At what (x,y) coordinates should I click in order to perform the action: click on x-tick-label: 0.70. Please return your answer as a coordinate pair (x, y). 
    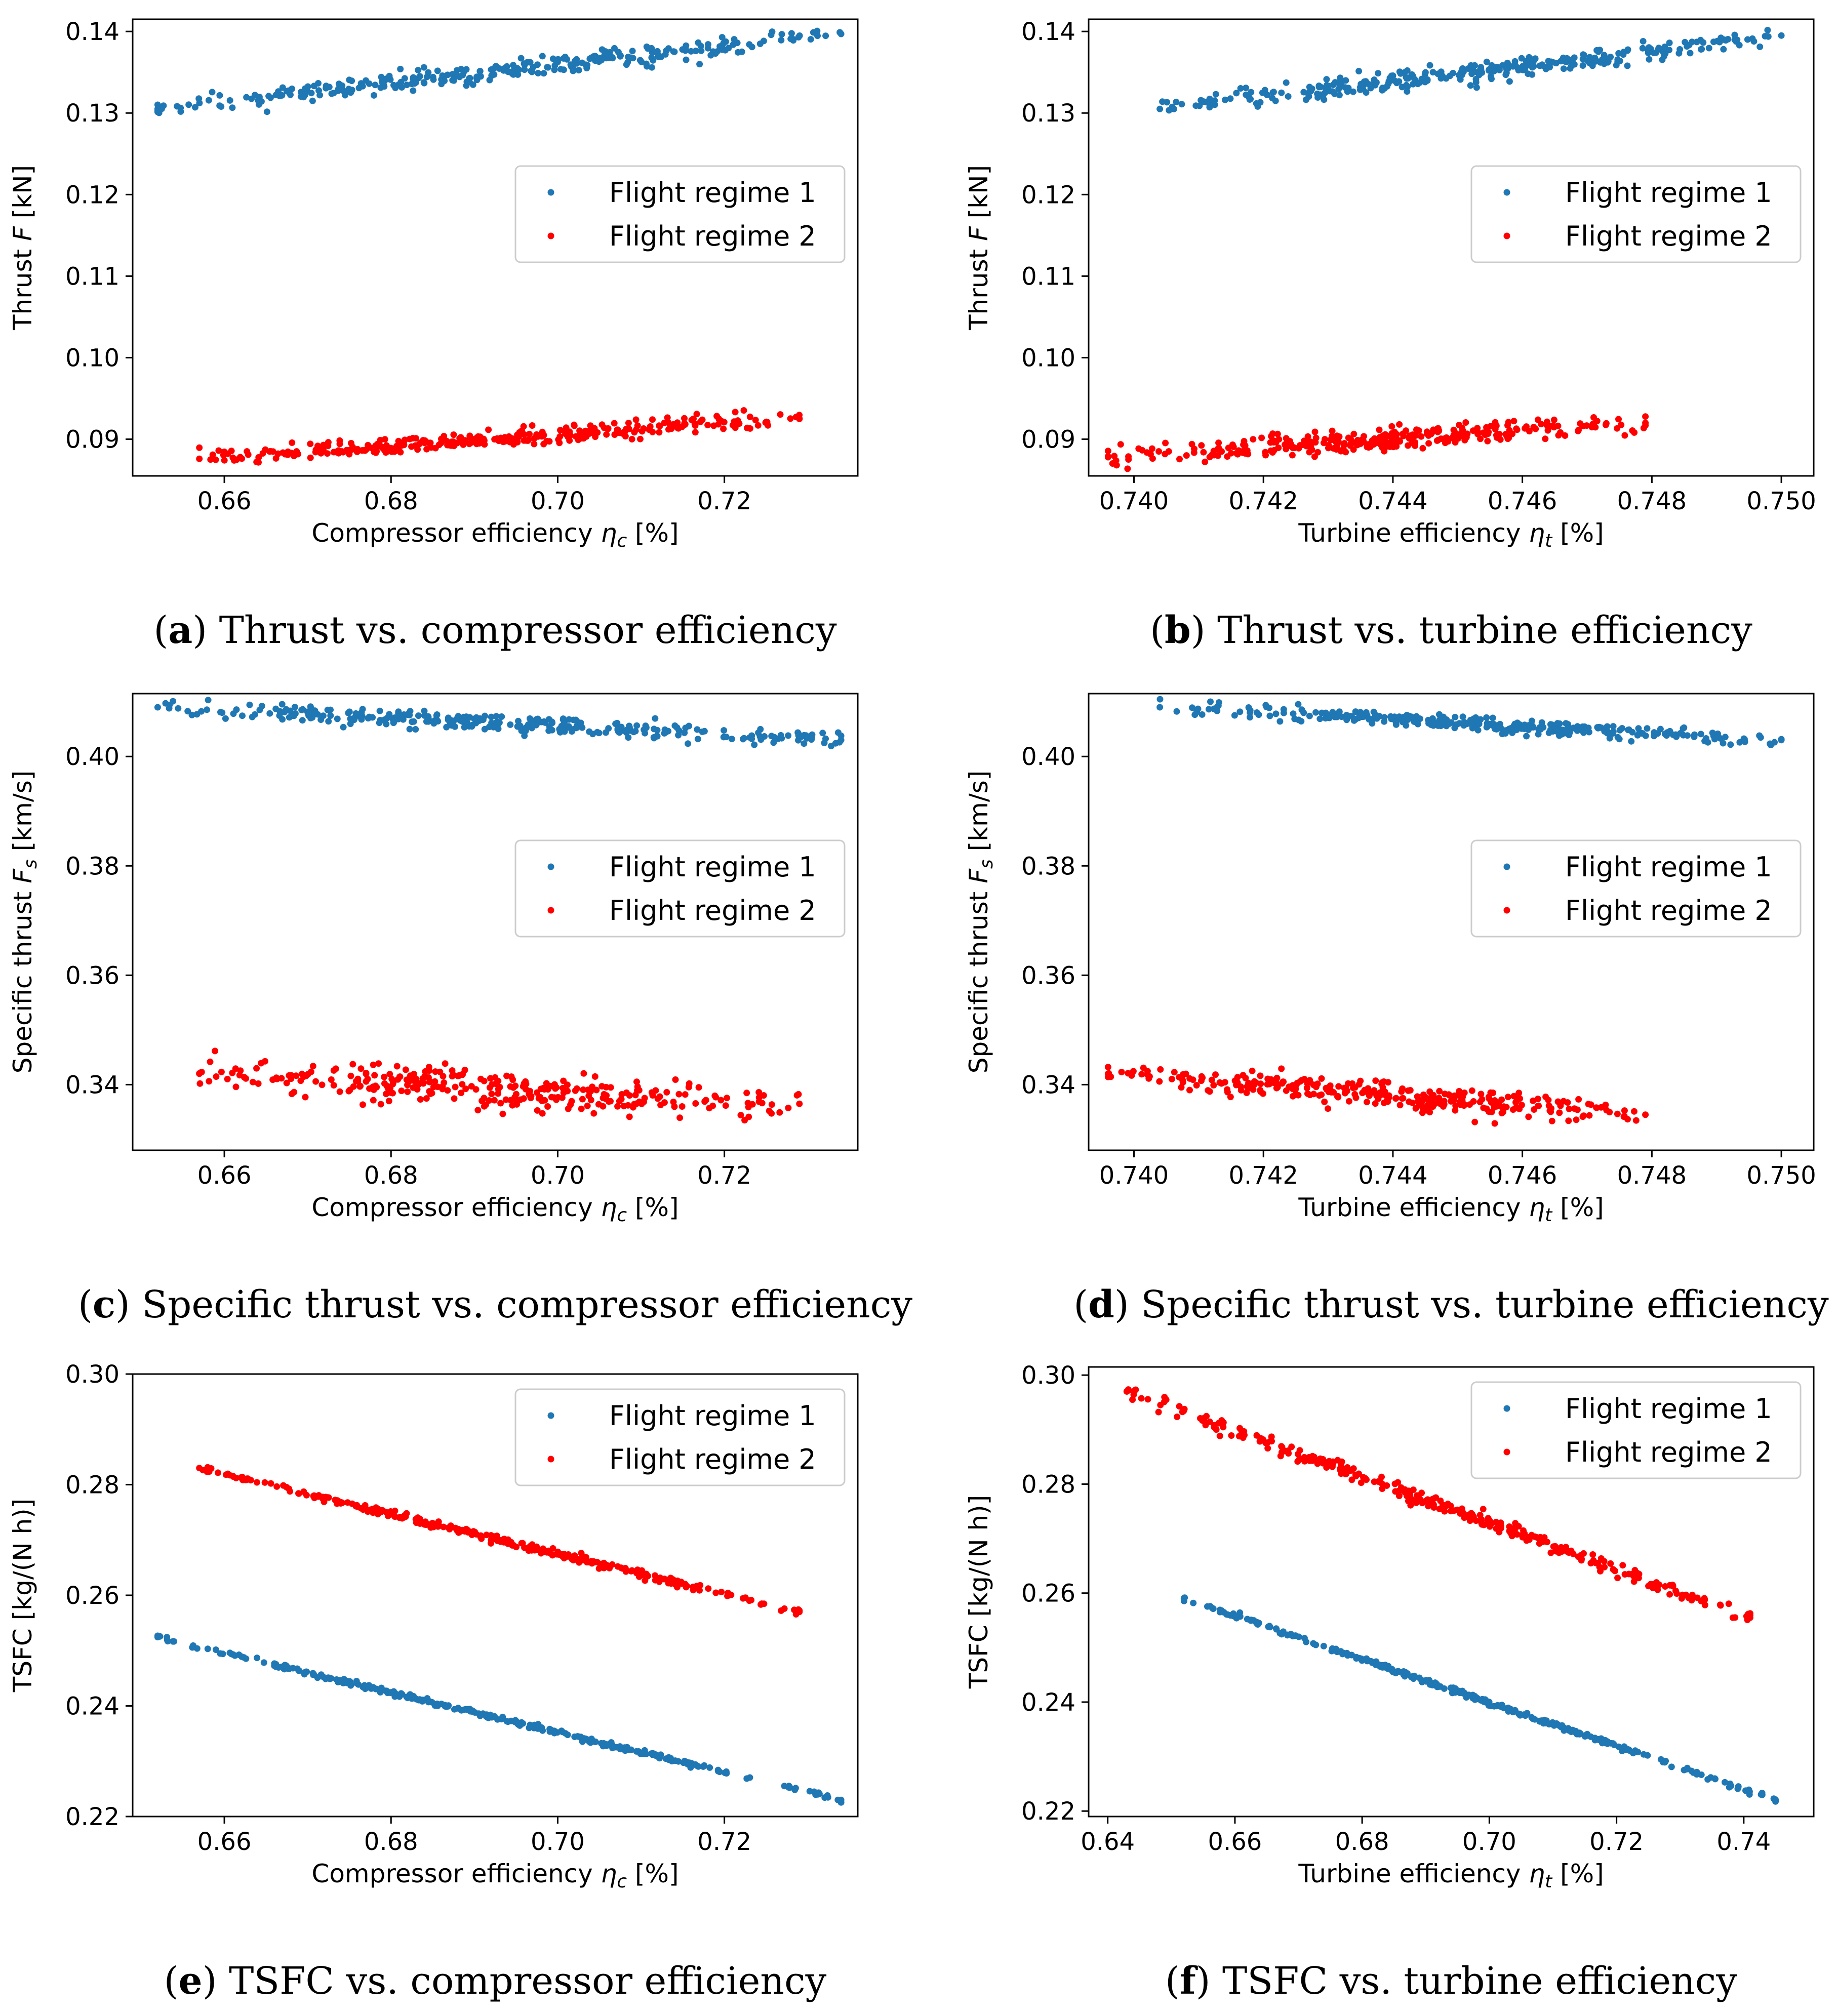
    Looking at the image, I should click on (558, 1175).